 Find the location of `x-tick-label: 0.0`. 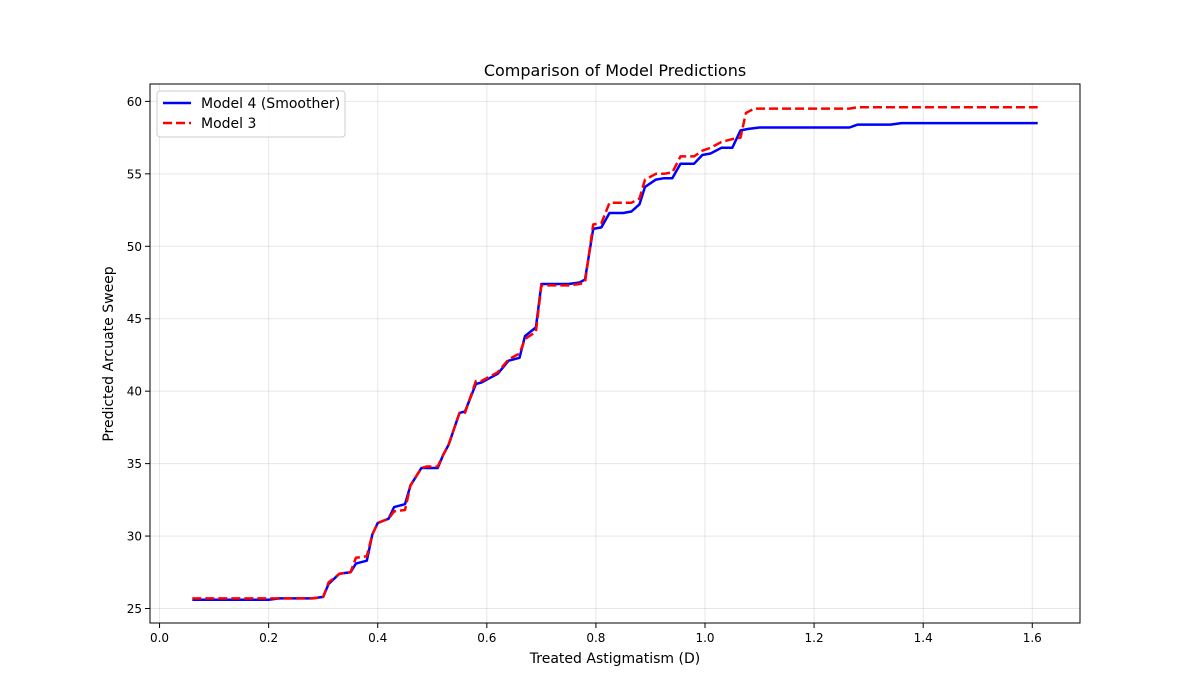

x-tick-label: 0.0 is located at coordinates (159, 638).